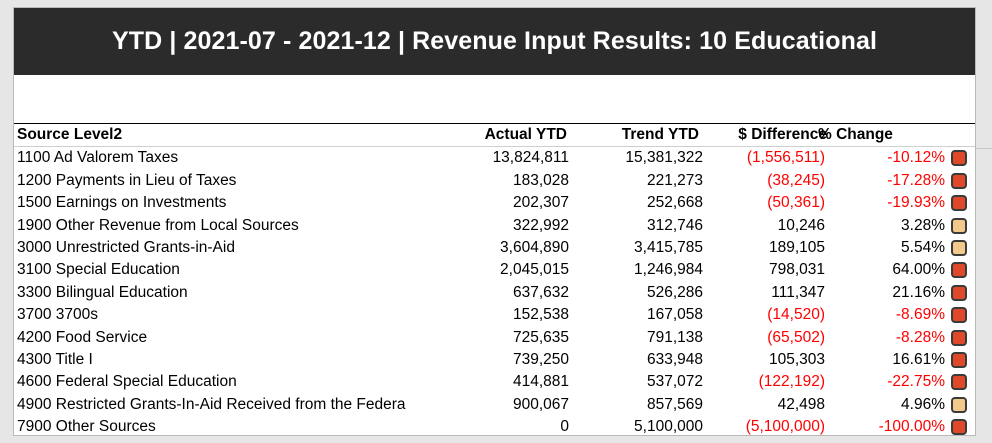 The image size is (992, 443). What do you see at coordinates (674, 404) in the screenshot?
I see `row-trend-ytd: 857,569` at bounding box center [674, 404].